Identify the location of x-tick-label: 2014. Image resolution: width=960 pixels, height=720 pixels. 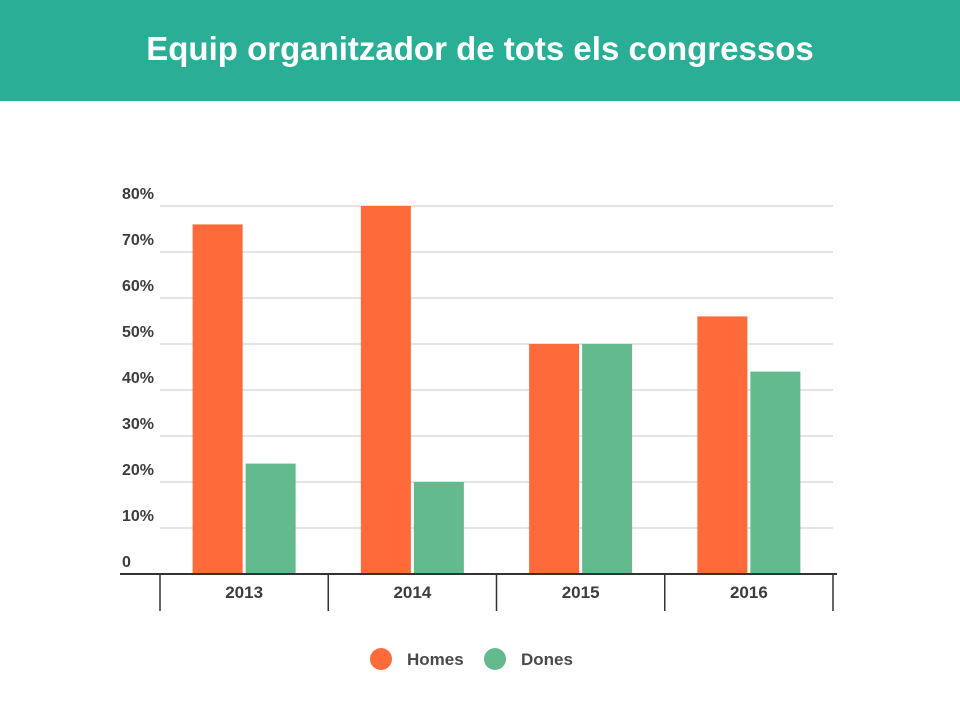
(412, 592).